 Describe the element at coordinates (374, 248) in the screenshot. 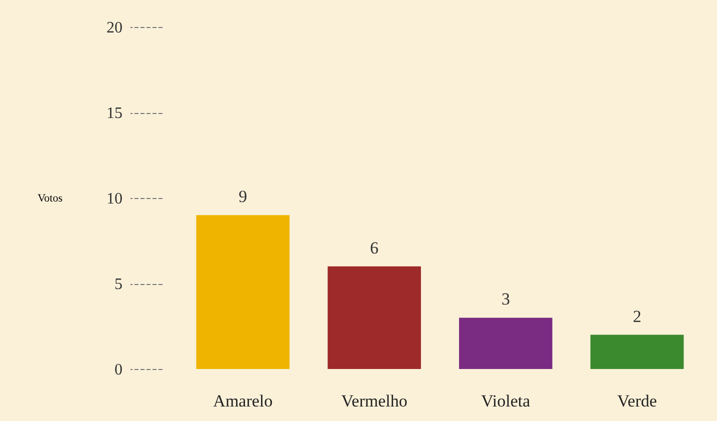

I see `data-label: 6` at that location.